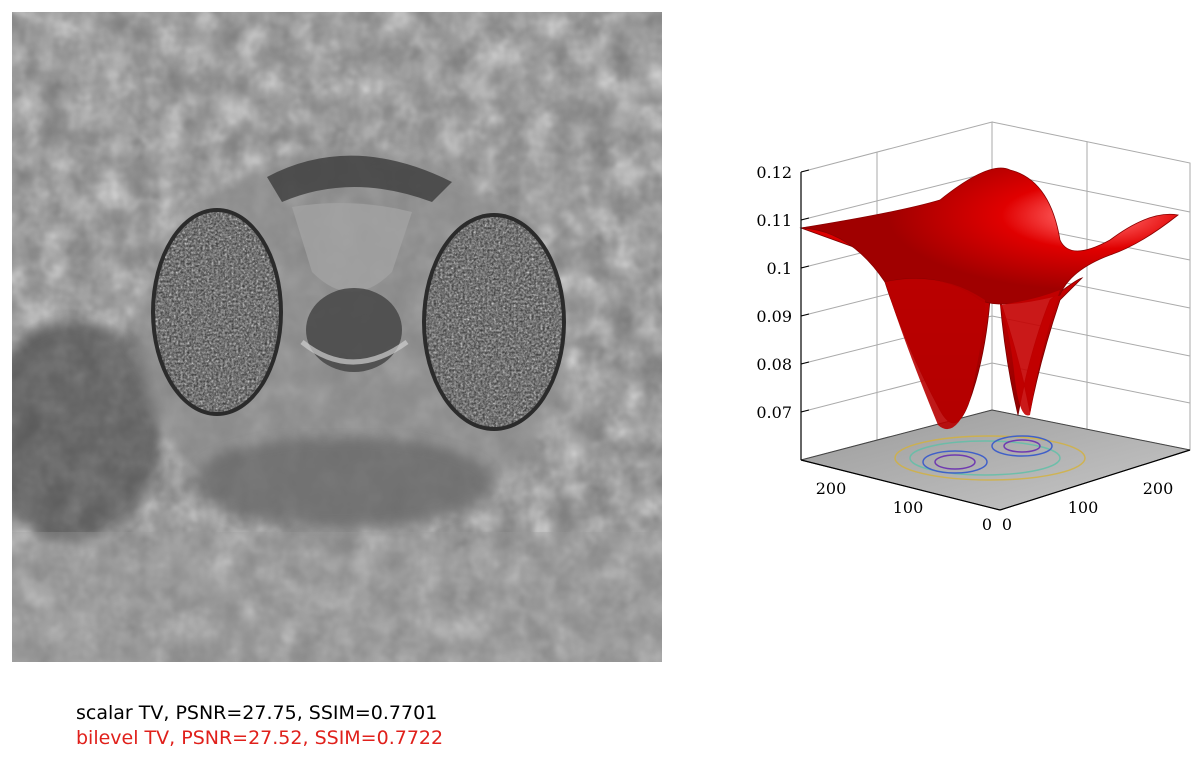  I want to click on y-tick-label: 100, so click(1083, 507).